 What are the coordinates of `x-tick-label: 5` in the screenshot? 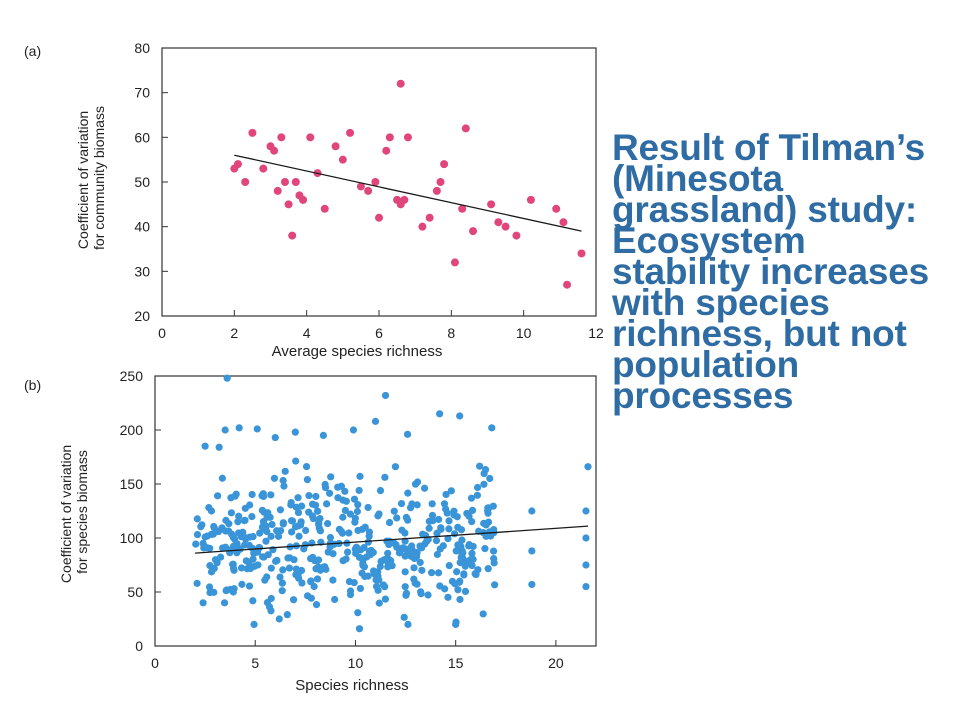 It's located at (255, 663).